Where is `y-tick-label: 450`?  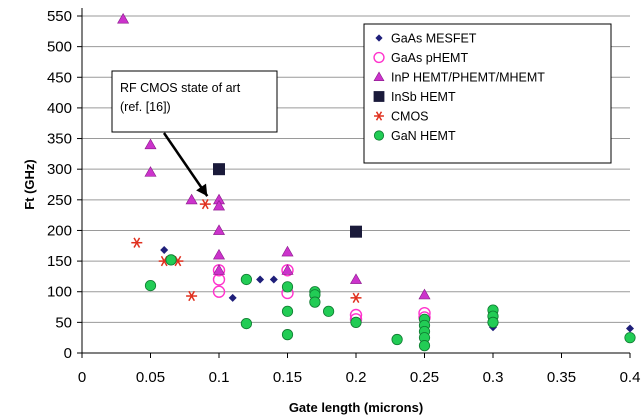
y-tick-label: 450 is located at coordinates (59, 77).